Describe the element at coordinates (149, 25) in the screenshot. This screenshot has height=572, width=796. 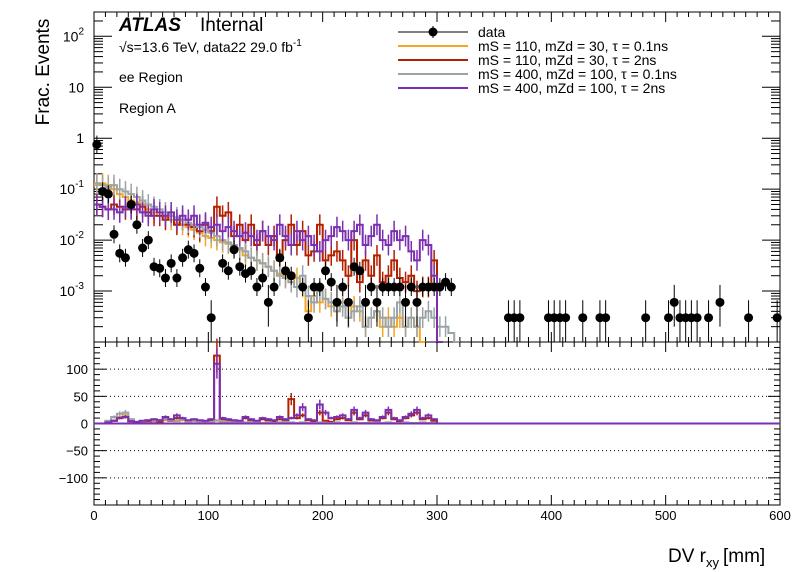
I see `atlas-label: ATLAS` at that location.